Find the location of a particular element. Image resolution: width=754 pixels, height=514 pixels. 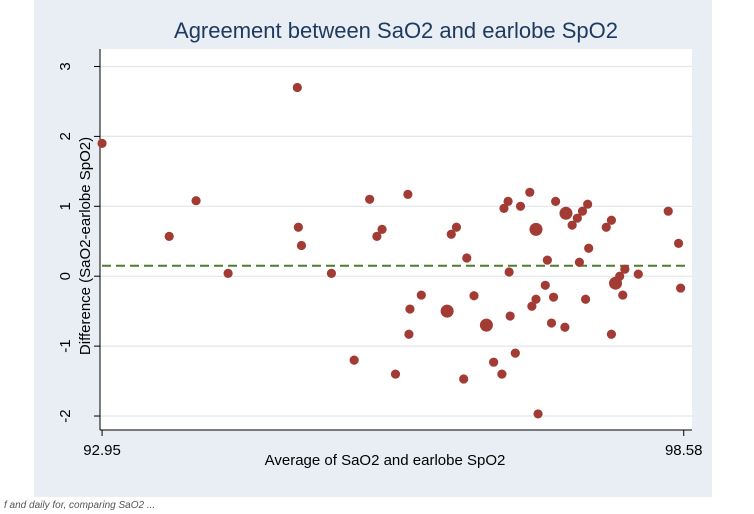

y-tick-label: -1 is located at coordinates (65, 345).